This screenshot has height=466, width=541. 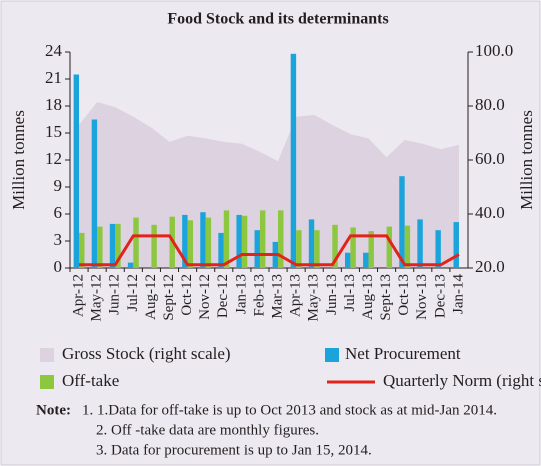 I want to click on x-tick-label: May-13, so click(x=314, y=298).